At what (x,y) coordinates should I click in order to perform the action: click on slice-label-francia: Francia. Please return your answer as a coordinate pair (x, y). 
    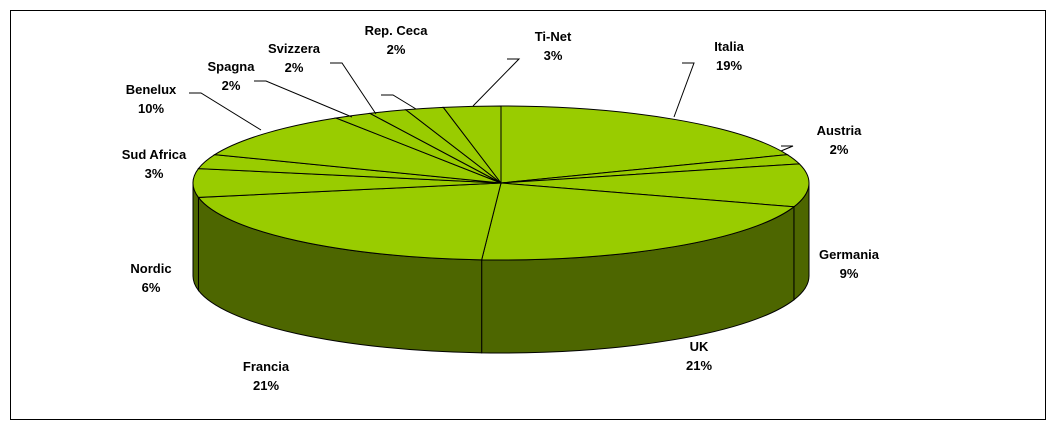
    Looking at the image, I should click on (266, 366).